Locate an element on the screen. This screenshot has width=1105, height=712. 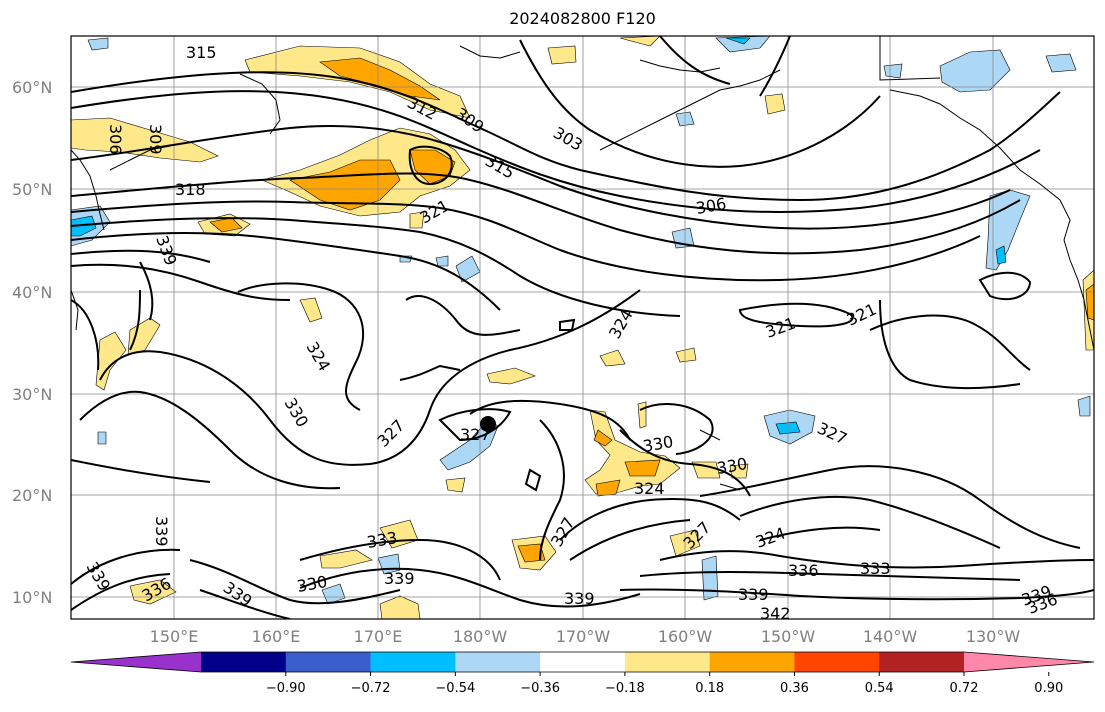
lon-label: 170°W is located at coordinates (583, 636).